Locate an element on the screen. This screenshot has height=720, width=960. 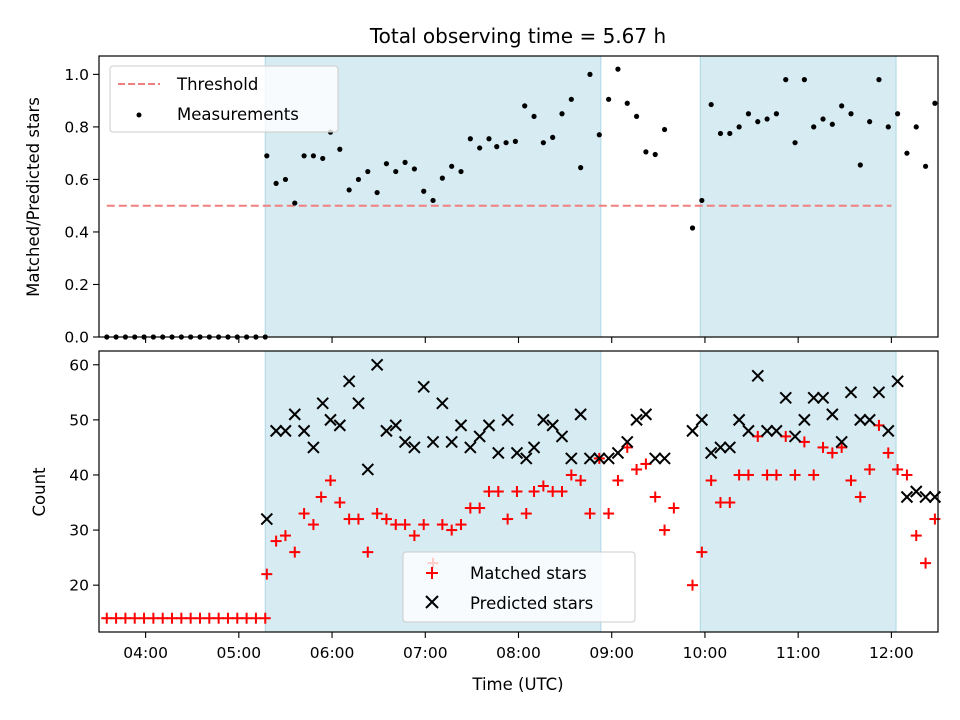
y-tick-label: 0.4 is located at coordinates (76, 232).